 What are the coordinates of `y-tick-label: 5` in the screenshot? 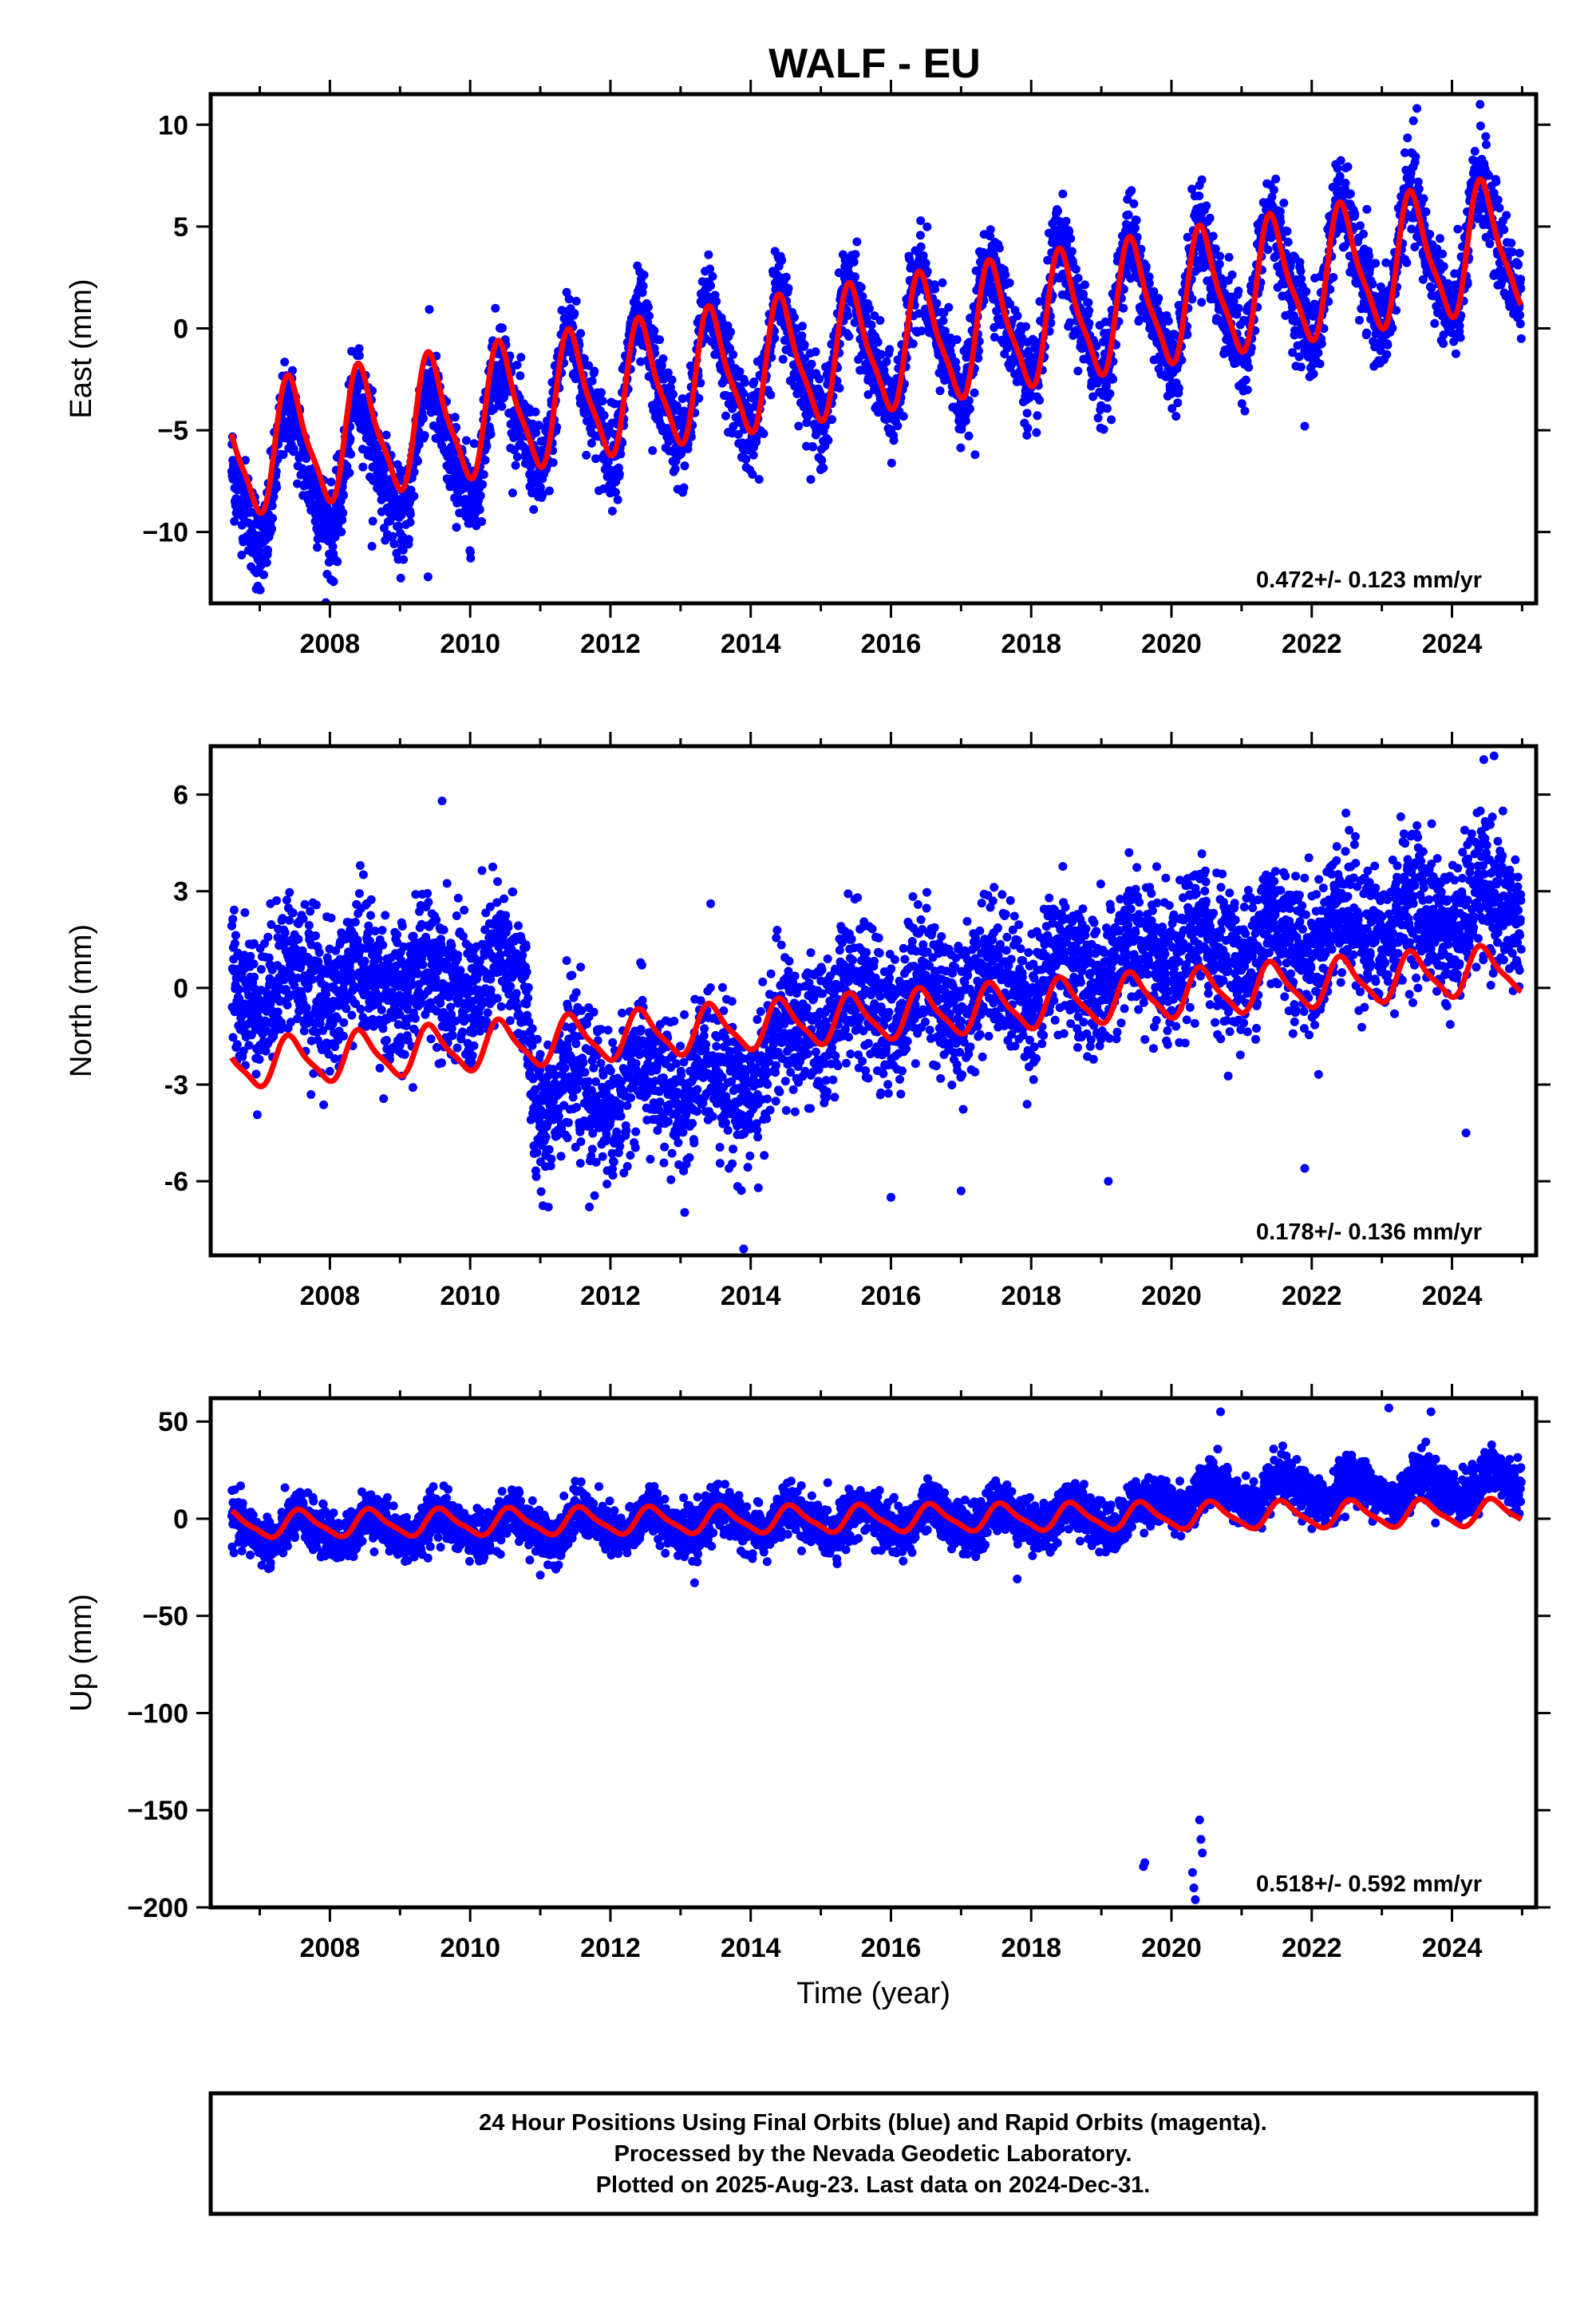 It's located at (180, 227).